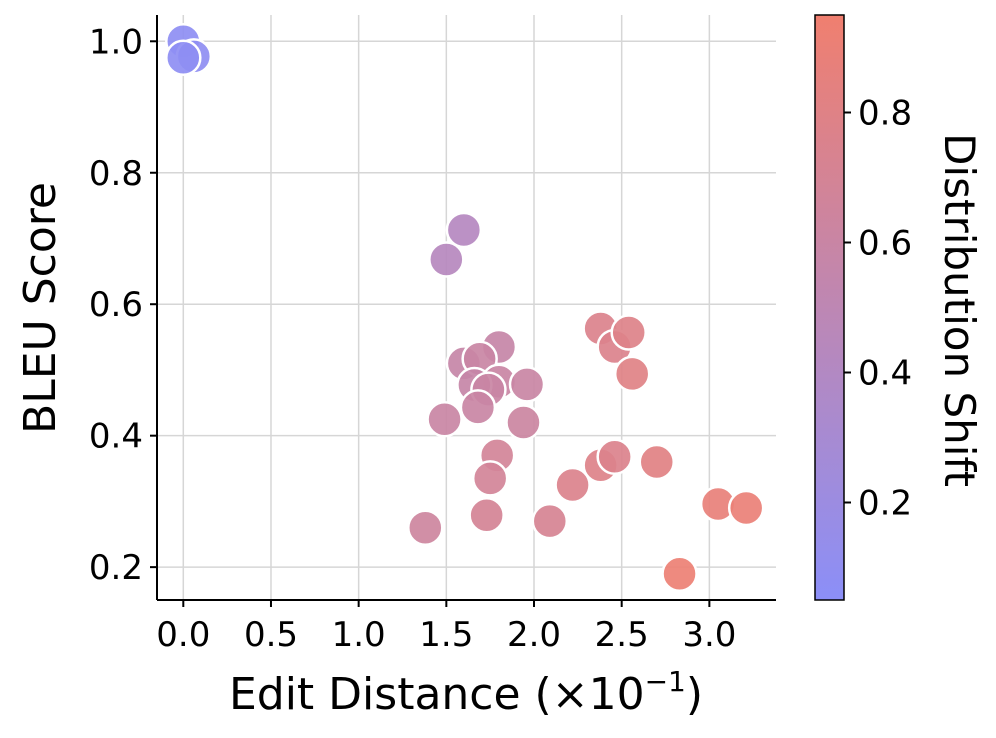  What do you see at coordinates (183, 635) in the screenshot?
I see `x-tick-label: 0.0` at bounding box center [183, 635].